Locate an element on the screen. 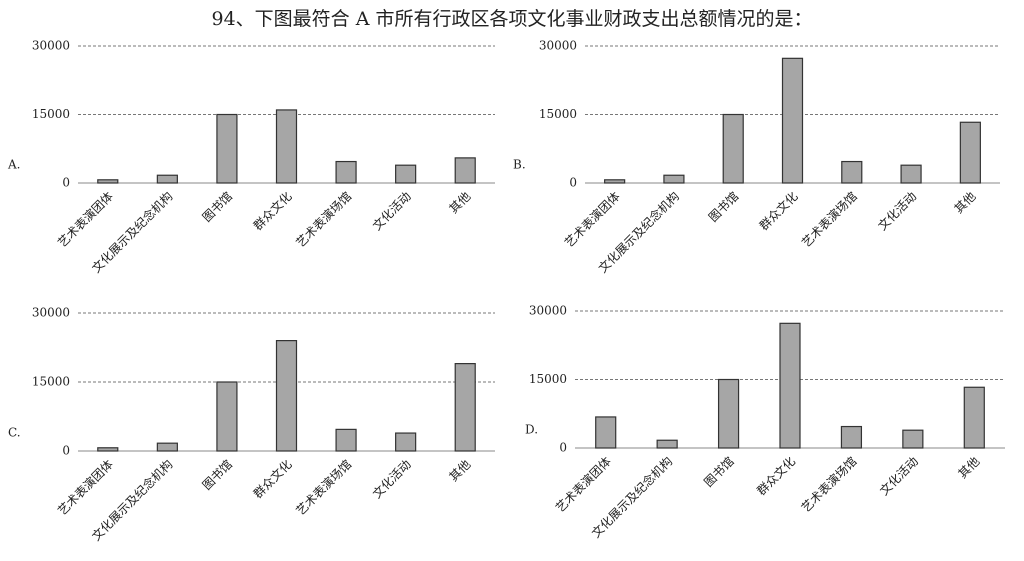 The width and height of the screenshot is (1024, 561). panel-label: B. is located at coordinates (519, 165).